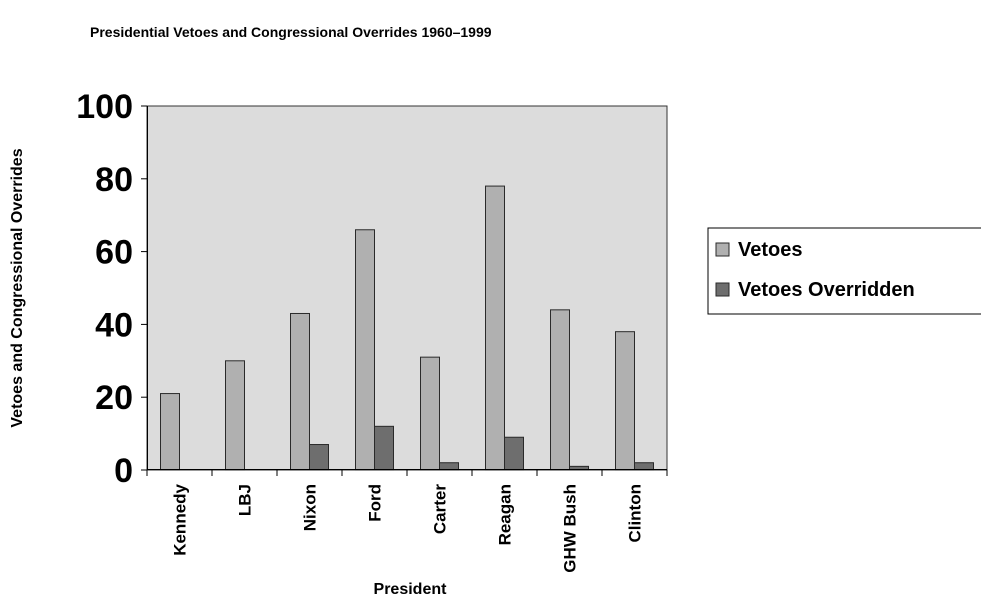 The image size is (981, 599). What do you see at coordinates (319, 457) in the screenshot?
I see `bar-overridden-nixon` at bounding box center [319, 457].